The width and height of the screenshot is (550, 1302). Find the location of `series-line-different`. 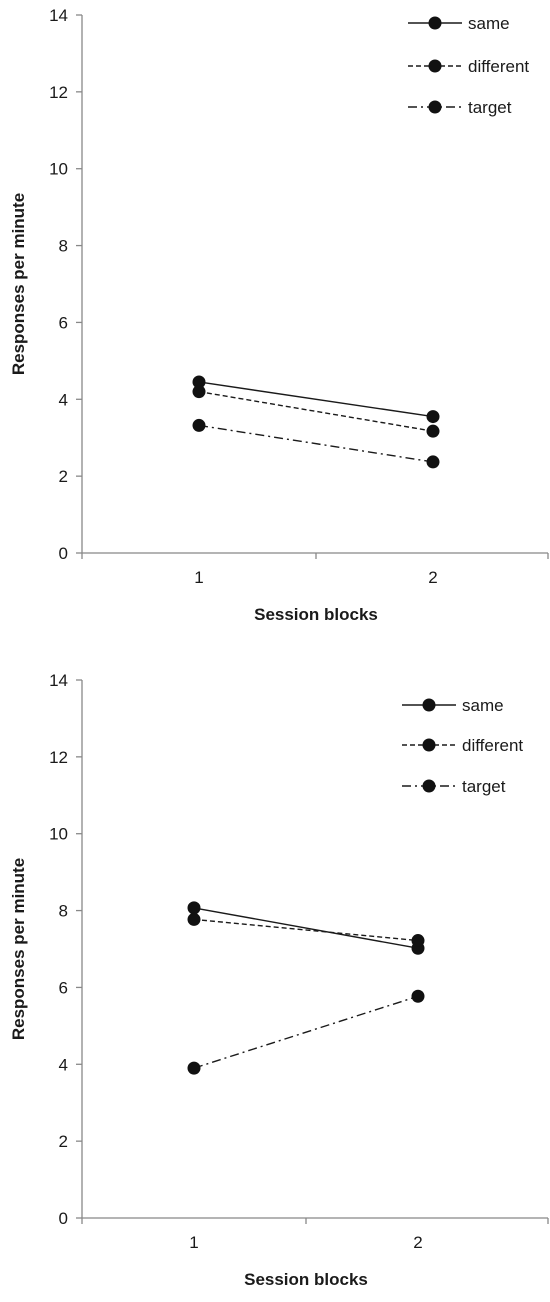

series-line-different is located at coordinates (306, 930).